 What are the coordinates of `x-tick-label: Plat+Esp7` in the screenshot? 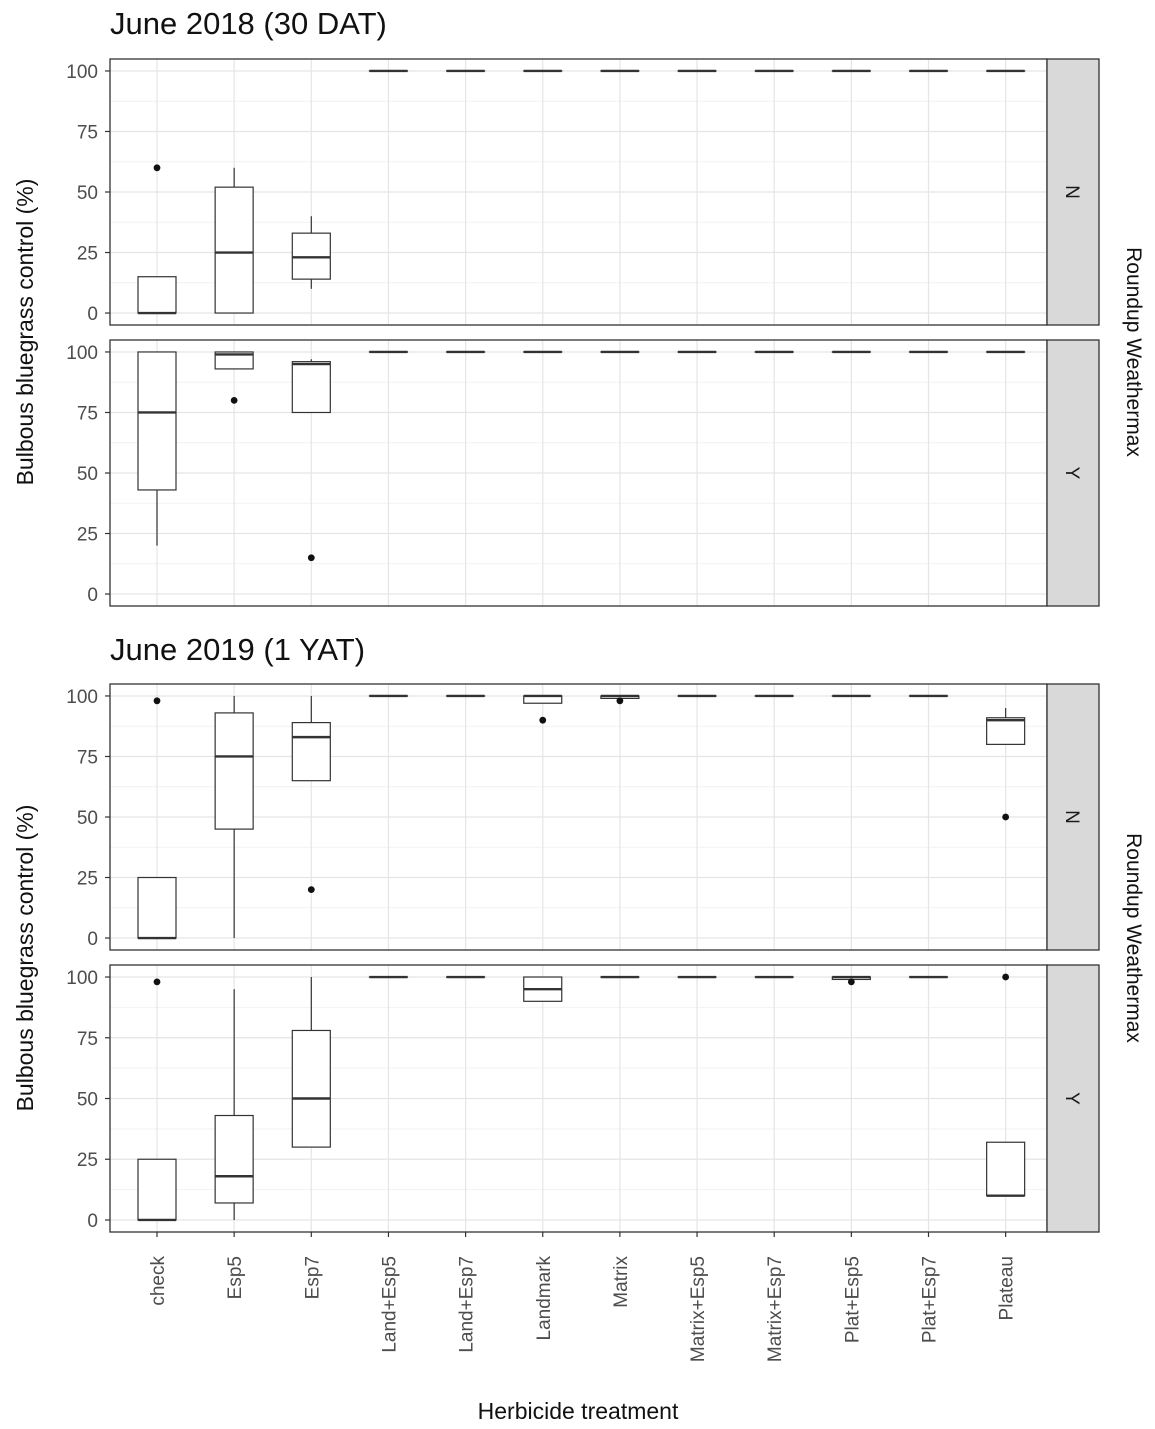 It's located at (930, 1299).